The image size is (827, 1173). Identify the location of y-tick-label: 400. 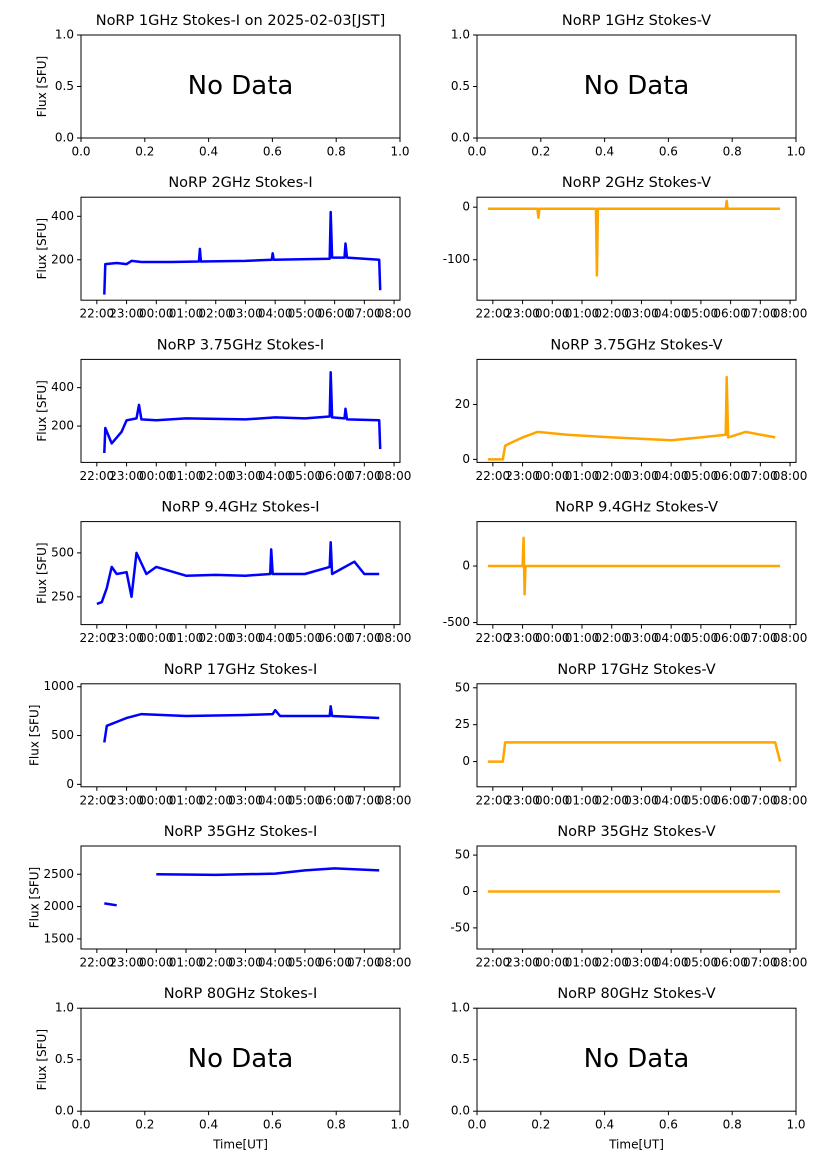
(62, 216).